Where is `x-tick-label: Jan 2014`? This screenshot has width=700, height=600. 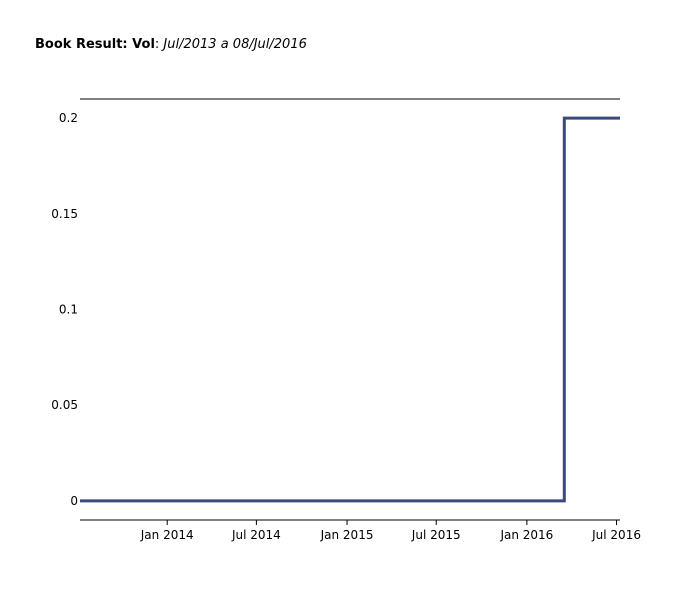
x-tick-label: Jan 2014 is located at coordinates (167, 535).